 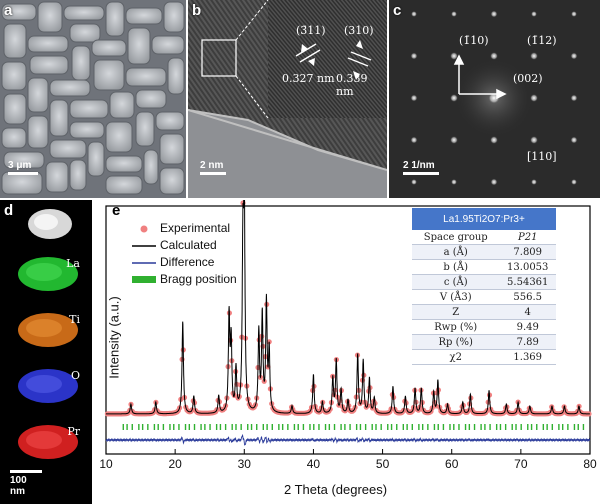 I want to click on panel-label-e: e, so click(x=116, y=210).